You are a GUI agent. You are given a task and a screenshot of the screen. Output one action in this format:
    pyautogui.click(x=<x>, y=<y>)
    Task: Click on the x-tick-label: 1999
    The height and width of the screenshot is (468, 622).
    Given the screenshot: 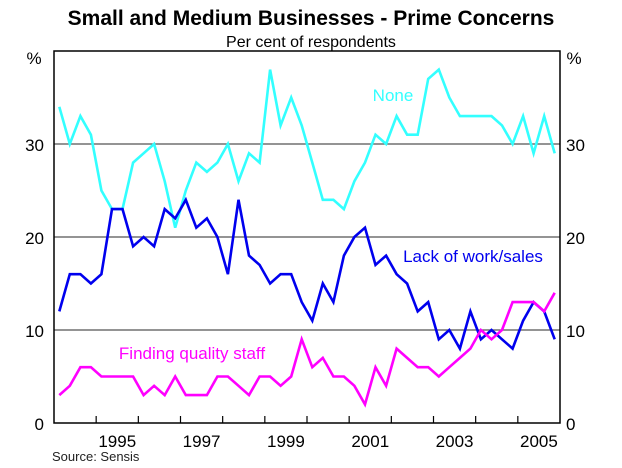 What is the action you would take?
    pyautogui.click(x=286, y=441)
    